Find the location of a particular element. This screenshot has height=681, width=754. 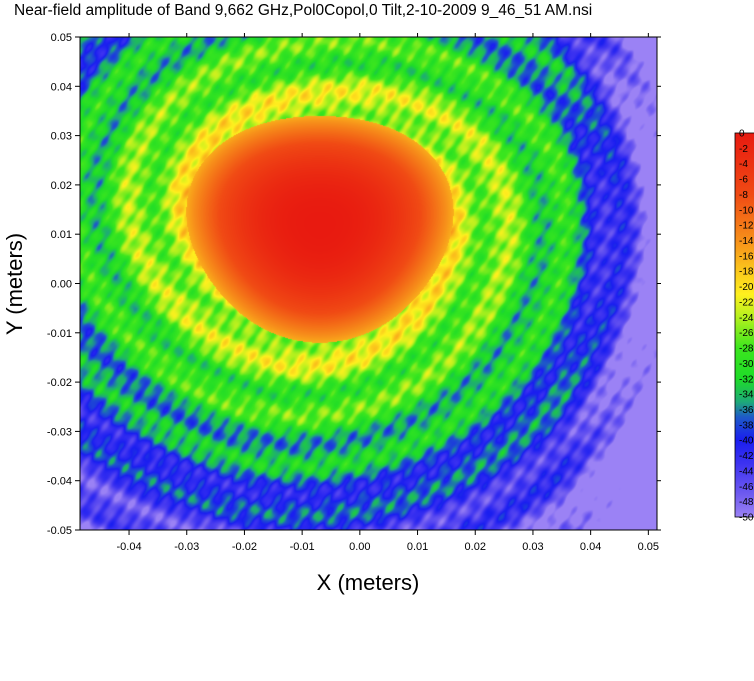

colorbar-label: -14 is located at coordinates (746, 241).